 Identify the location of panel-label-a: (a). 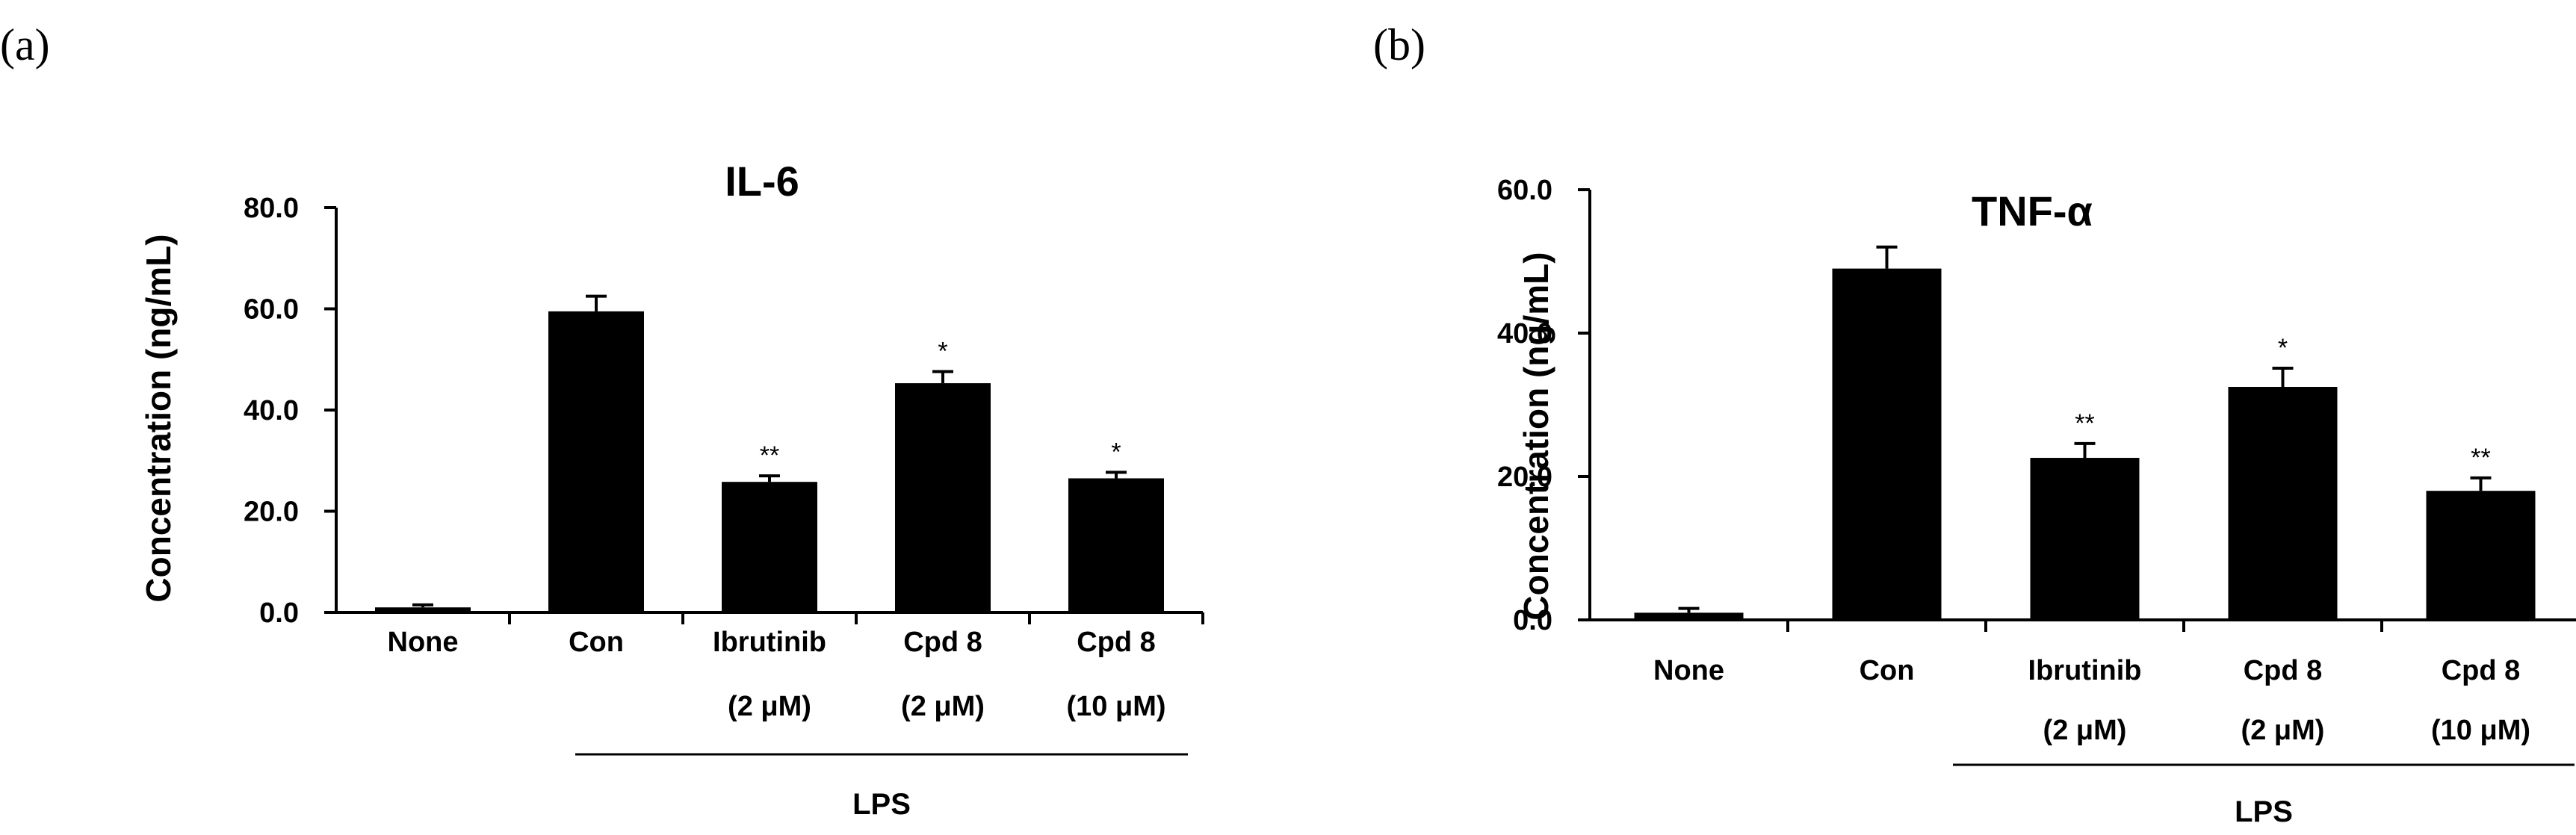
(25, 44).